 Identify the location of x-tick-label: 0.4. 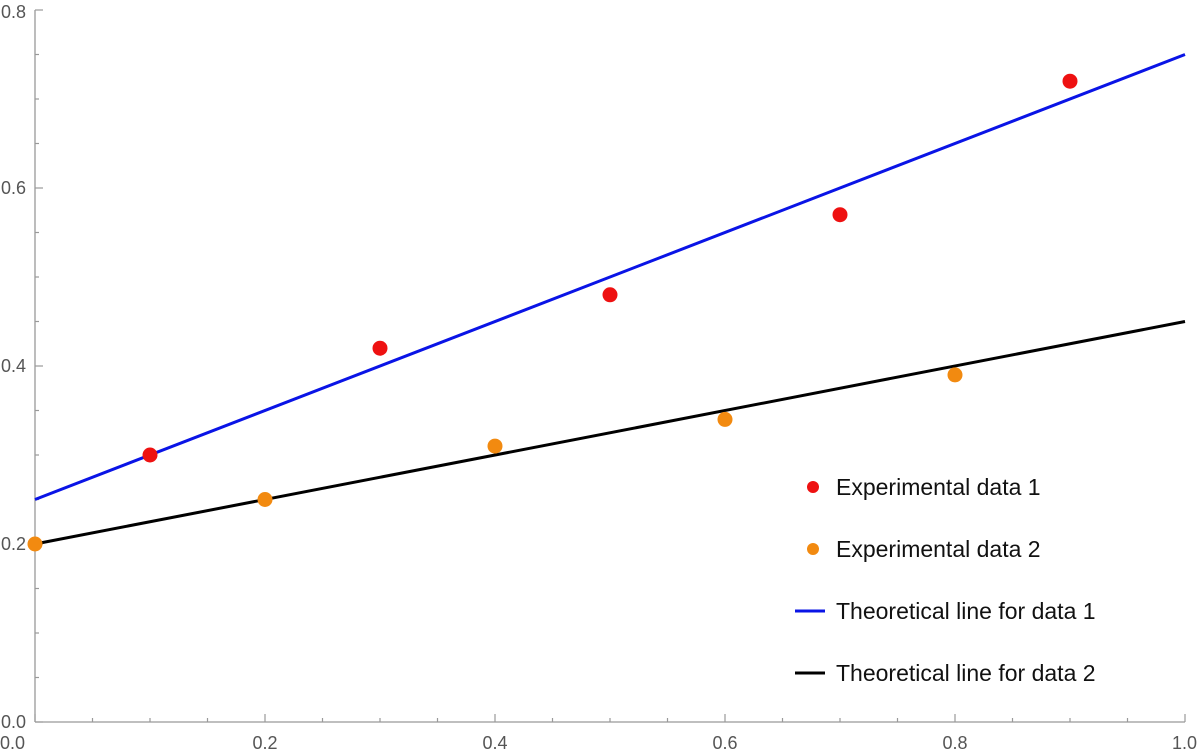
(494, 743).